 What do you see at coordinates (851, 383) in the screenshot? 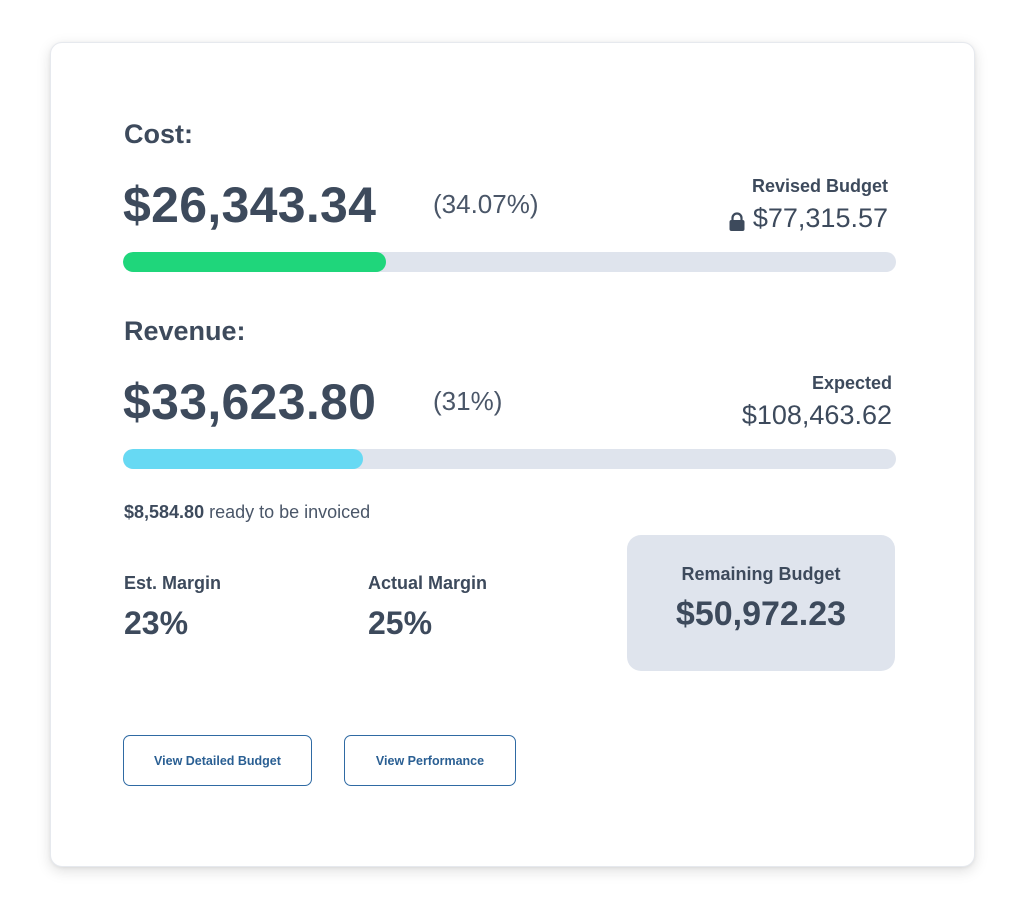
I see `expected-label: Expected` at bounding box center [851, 383].